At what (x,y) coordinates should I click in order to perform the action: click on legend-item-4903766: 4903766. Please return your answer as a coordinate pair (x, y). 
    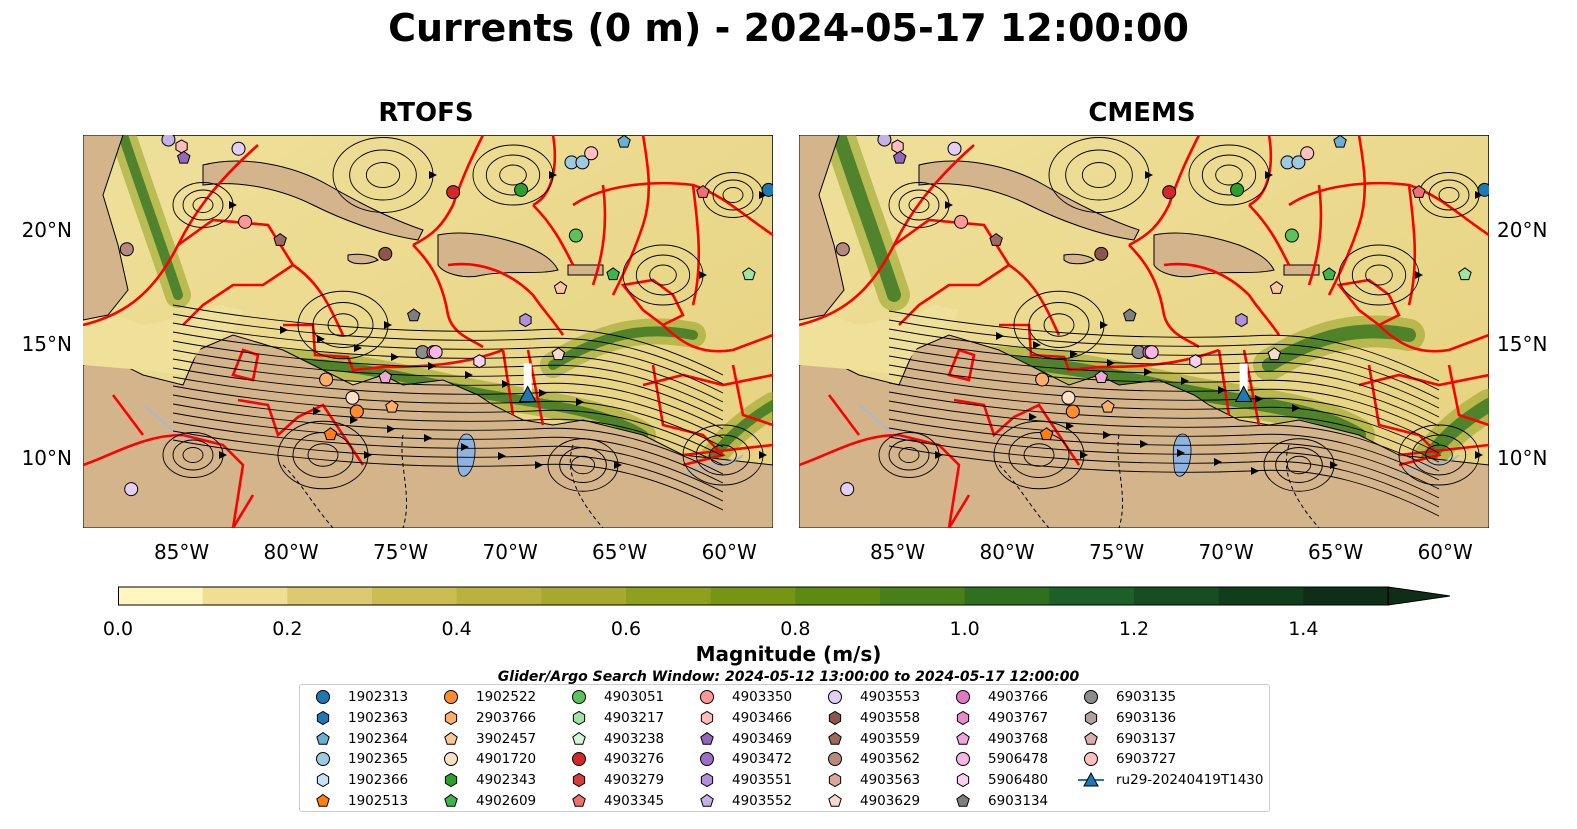
    Looking at the image, I should click on (999, 697).